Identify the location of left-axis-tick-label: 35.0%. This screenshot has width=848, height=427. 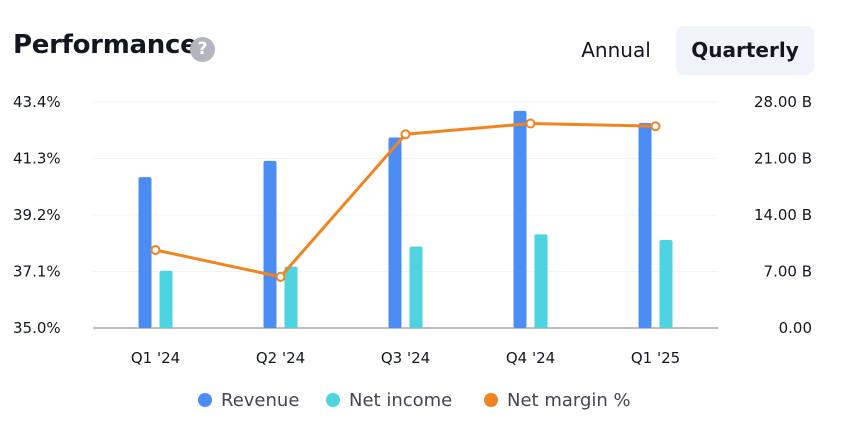
(37, 328).